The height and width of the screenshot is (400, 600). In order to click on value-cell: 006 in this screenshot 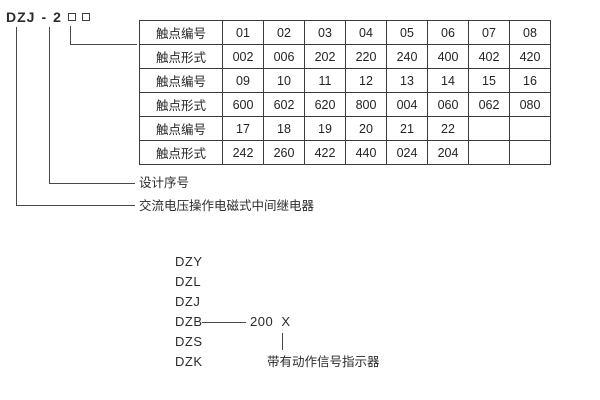, I will do `click(284, 56)`.